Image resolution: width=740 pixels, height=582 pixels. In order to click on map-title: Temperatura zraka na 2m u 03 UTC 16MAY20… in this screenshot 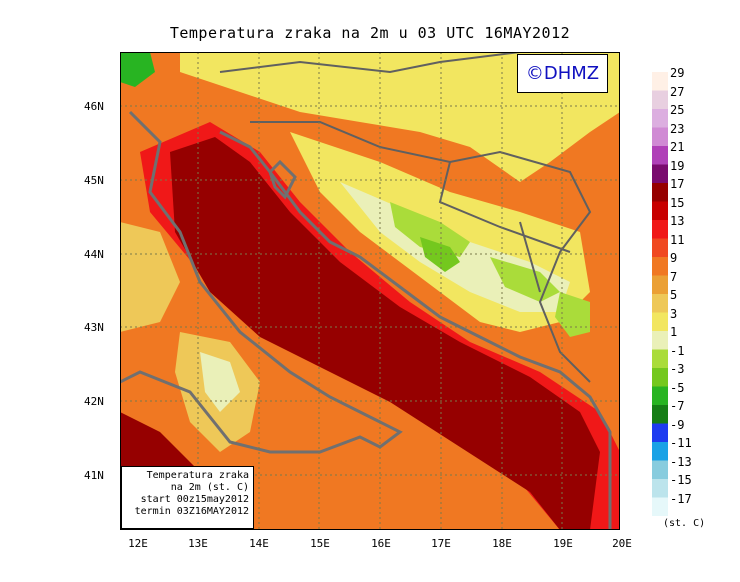, I will do `click(370, 33)`.